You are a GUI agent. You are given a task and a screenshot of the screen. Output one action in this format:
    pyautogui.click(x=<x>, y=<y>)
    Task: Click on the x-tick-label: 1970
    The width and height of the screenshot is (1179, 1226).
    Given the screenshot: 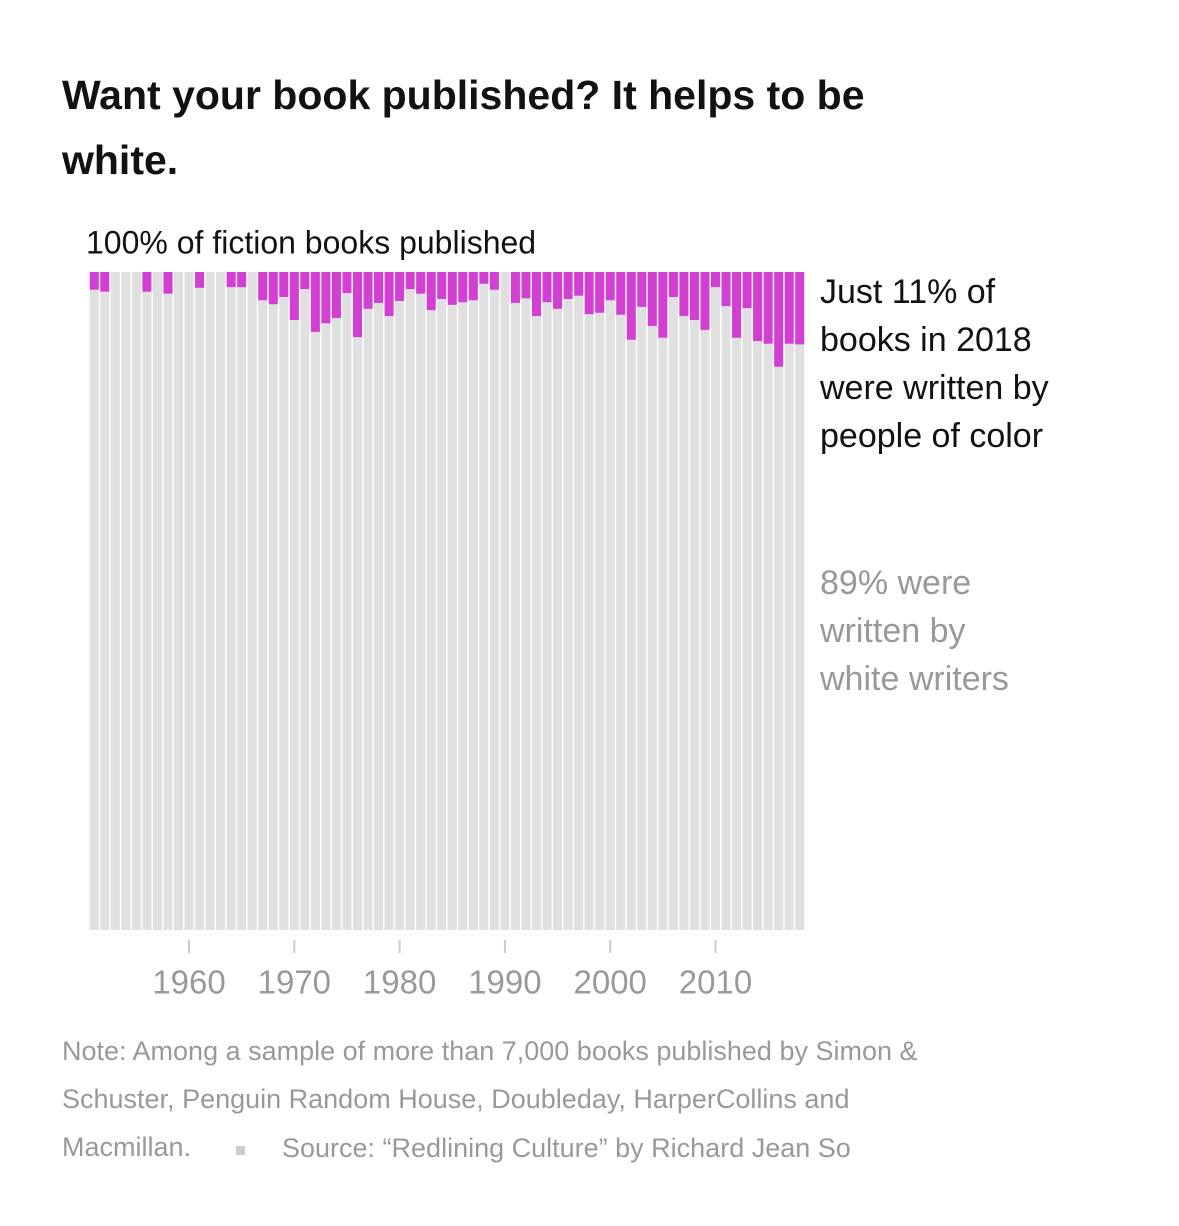 What is the action you would take?
    pyautogui.click(x=294, y=982)
    